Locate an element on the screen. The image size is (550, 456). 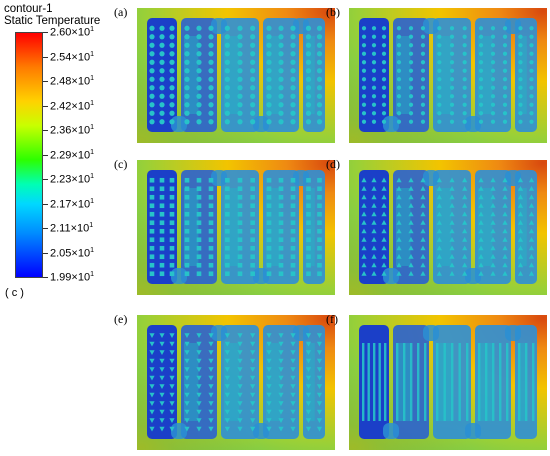
legend-title-line1: contour-1 is located at coordinates (28, 9).